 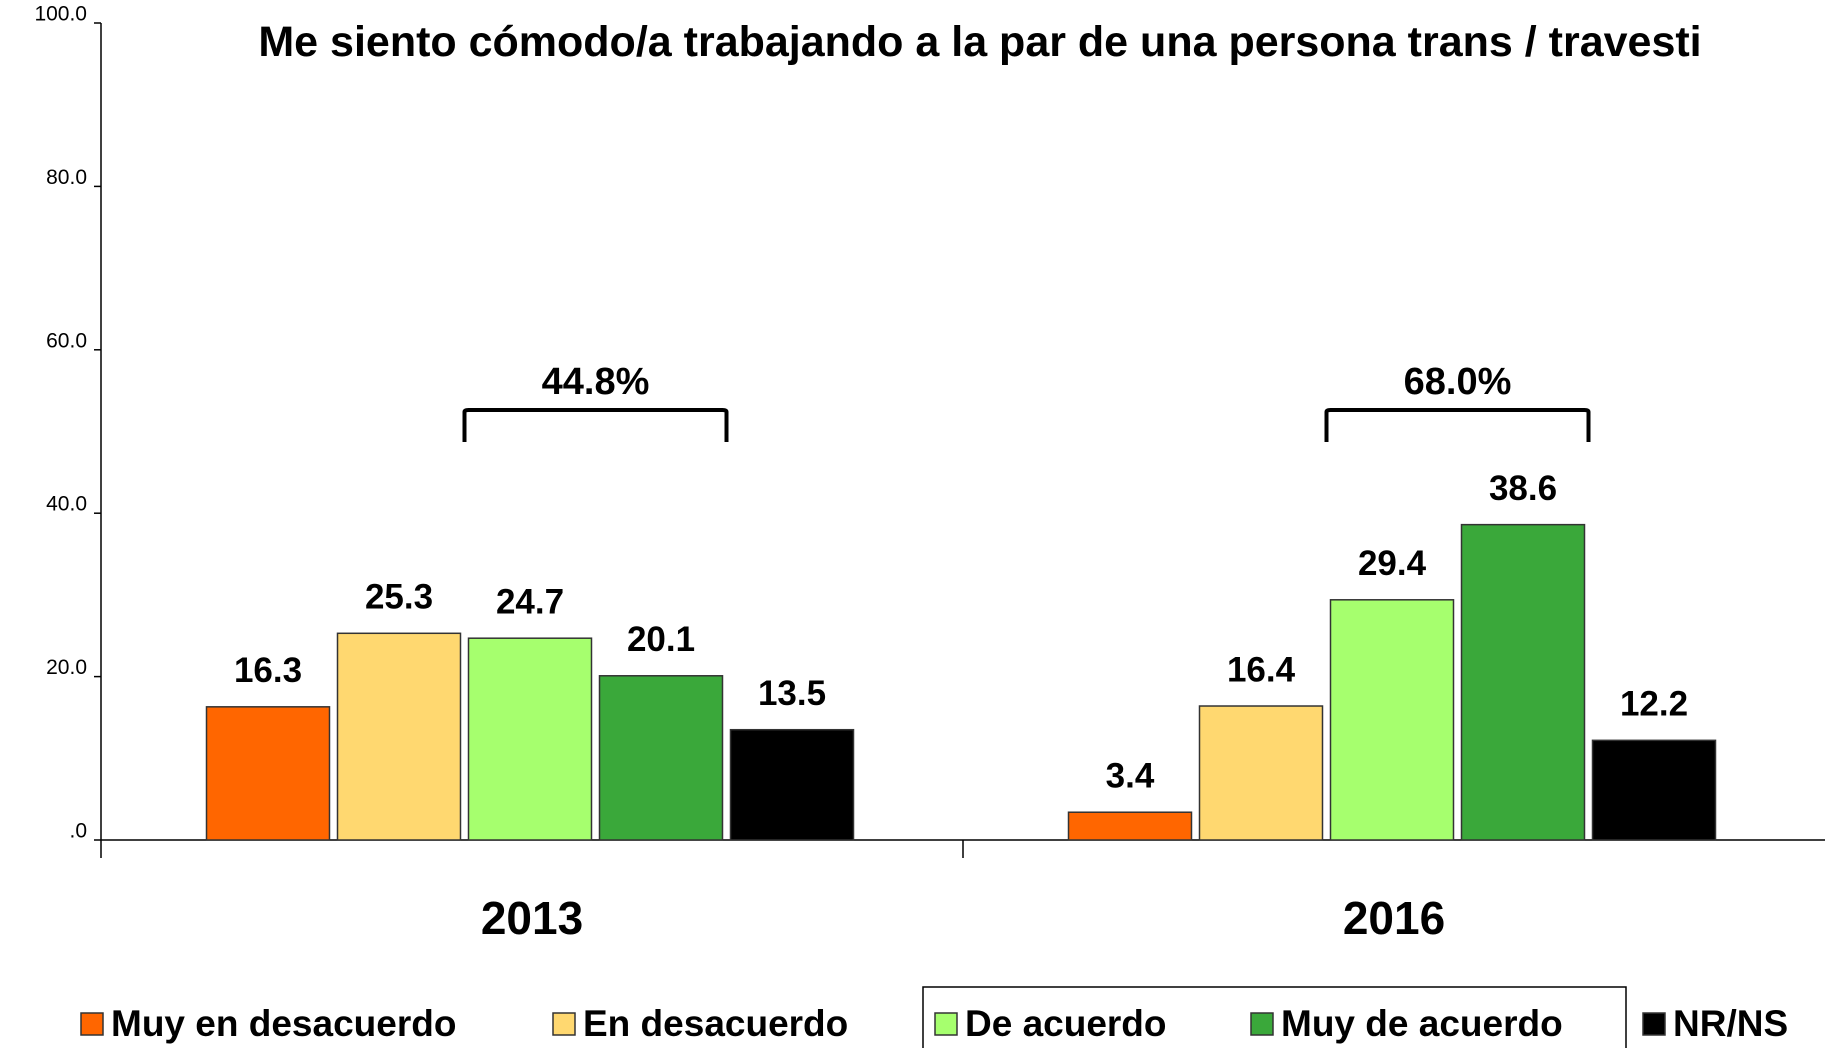 I want to click on y-tick-label: 20.0, so click(x=66, y=667).